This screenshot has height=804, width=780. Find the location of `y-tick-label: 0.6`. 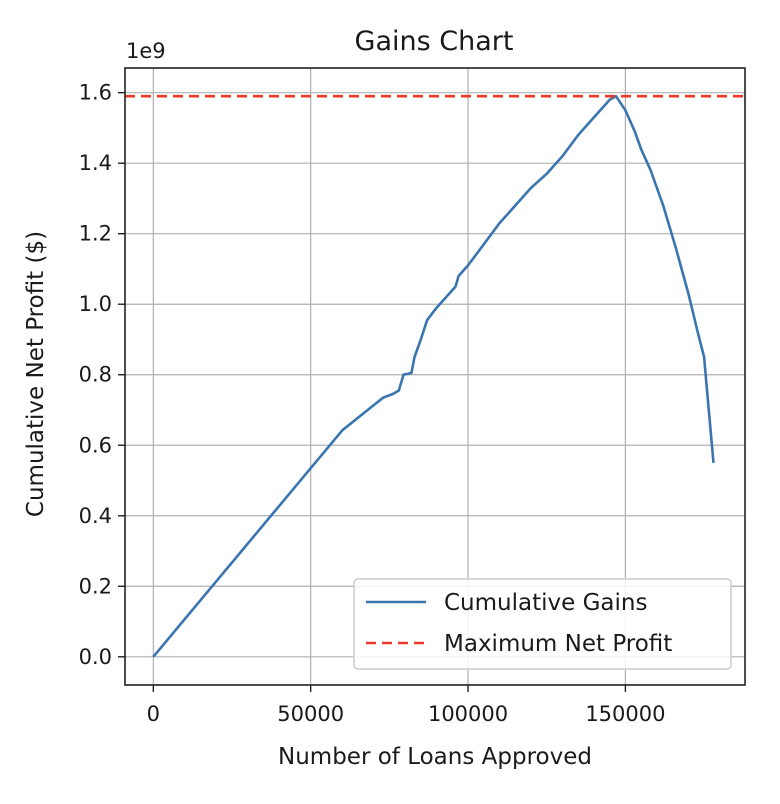

y-tick-label: 0.6 is located at coordinates (95, 445).